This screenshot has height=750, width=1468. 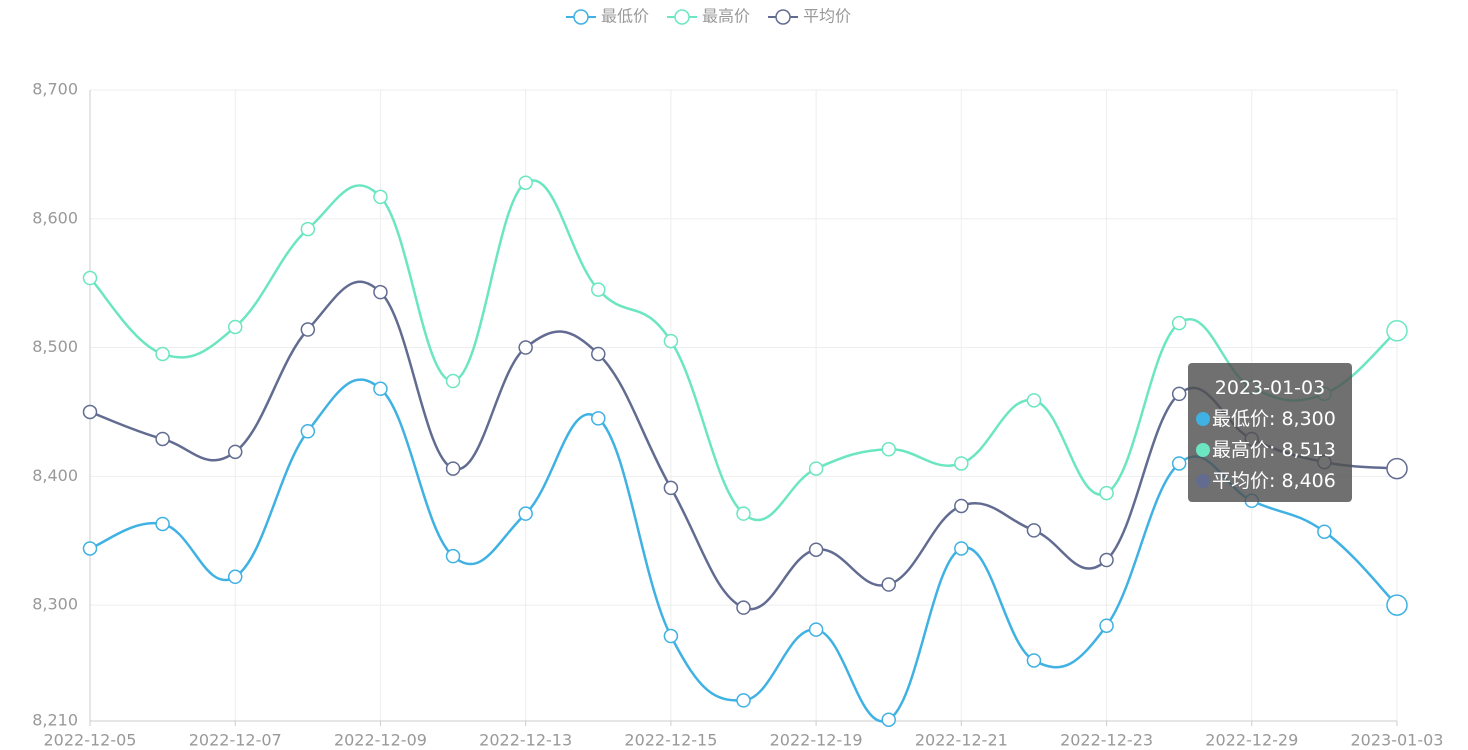 I want to click on x-tick-label: 2022-12-07, so click(x=235, y=740).